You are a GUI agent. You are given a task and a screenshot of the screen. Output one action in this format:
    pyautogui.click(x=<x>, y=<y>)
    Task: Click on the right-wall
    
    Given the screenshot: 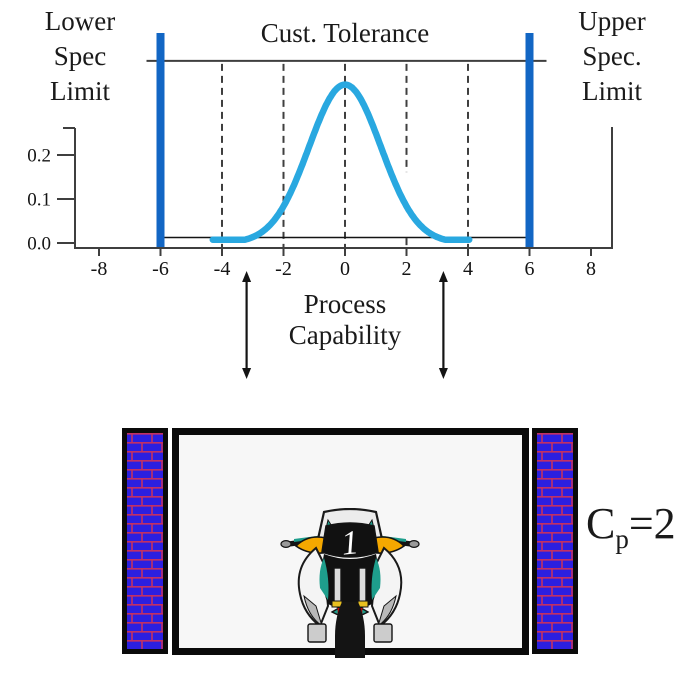 What is the action you would take?
    pyautogui.click(x=555, y=541)
    